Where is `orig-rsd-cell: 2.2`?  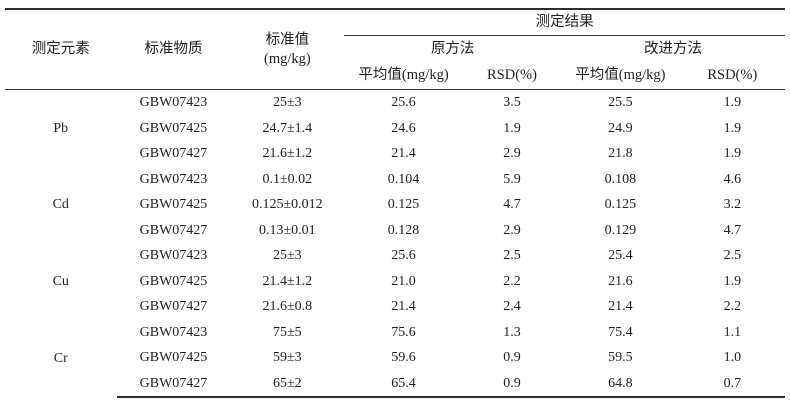 orig-rsd-cell: 2.2 is located at coordinates (512, 281).